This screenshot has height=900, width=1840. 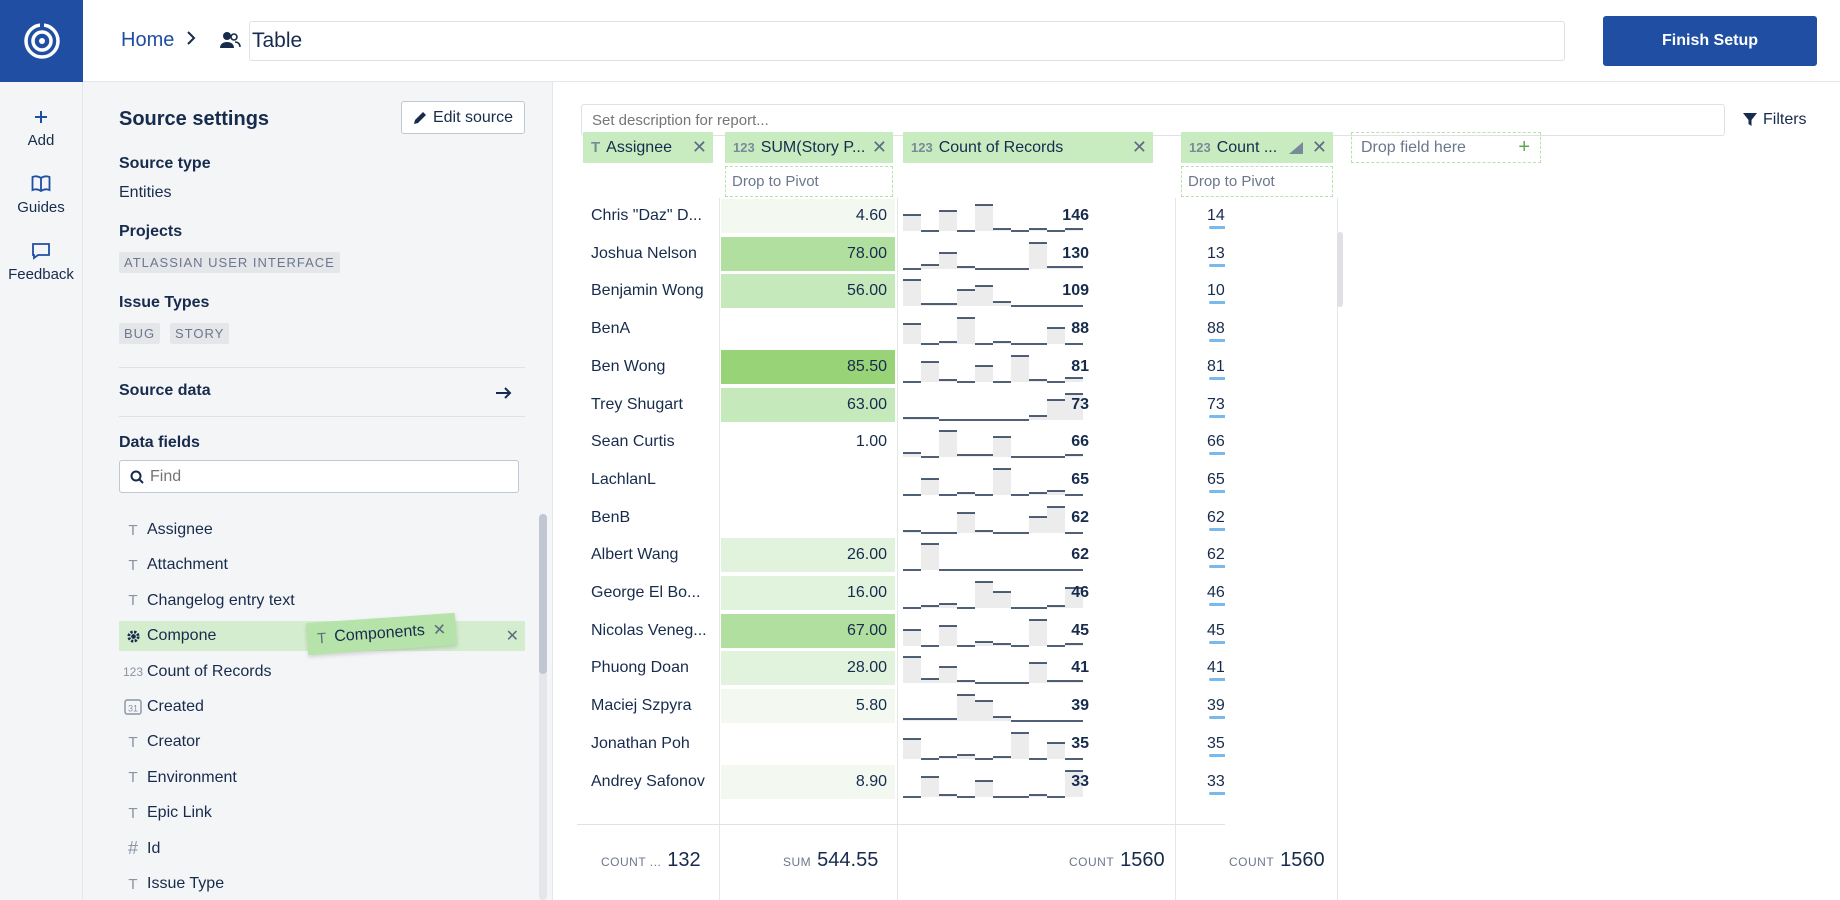 I want to click on data-field-item: T Assignee, so click(x=322, y=530).